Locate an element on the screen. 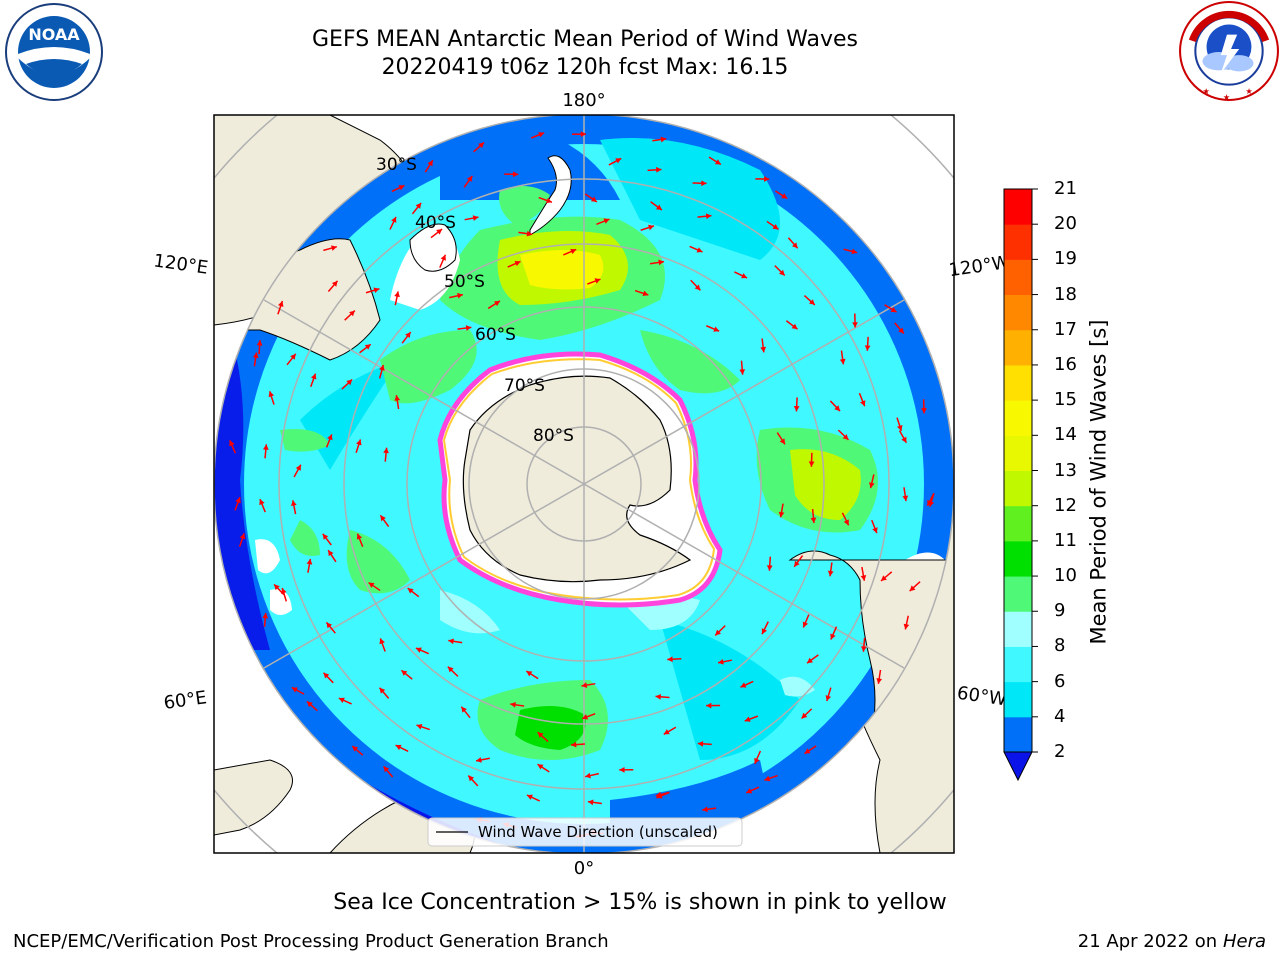 The image size is (1280, 960). colorbar-tick-label: 21 is located at coordinates (1065, 188).